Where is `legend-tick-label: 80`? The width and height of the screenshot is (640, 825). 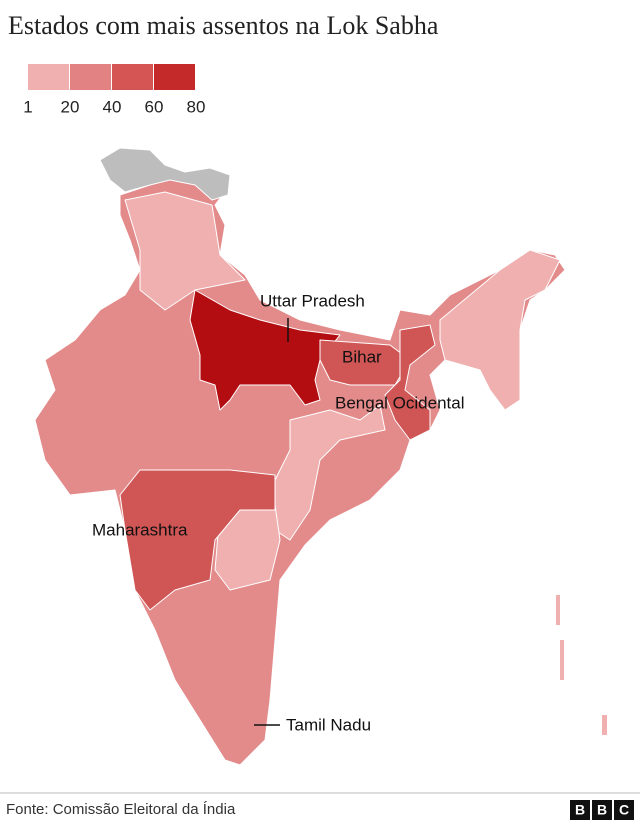 legend-tick-label: 80 is located at coordinates (196, 106).